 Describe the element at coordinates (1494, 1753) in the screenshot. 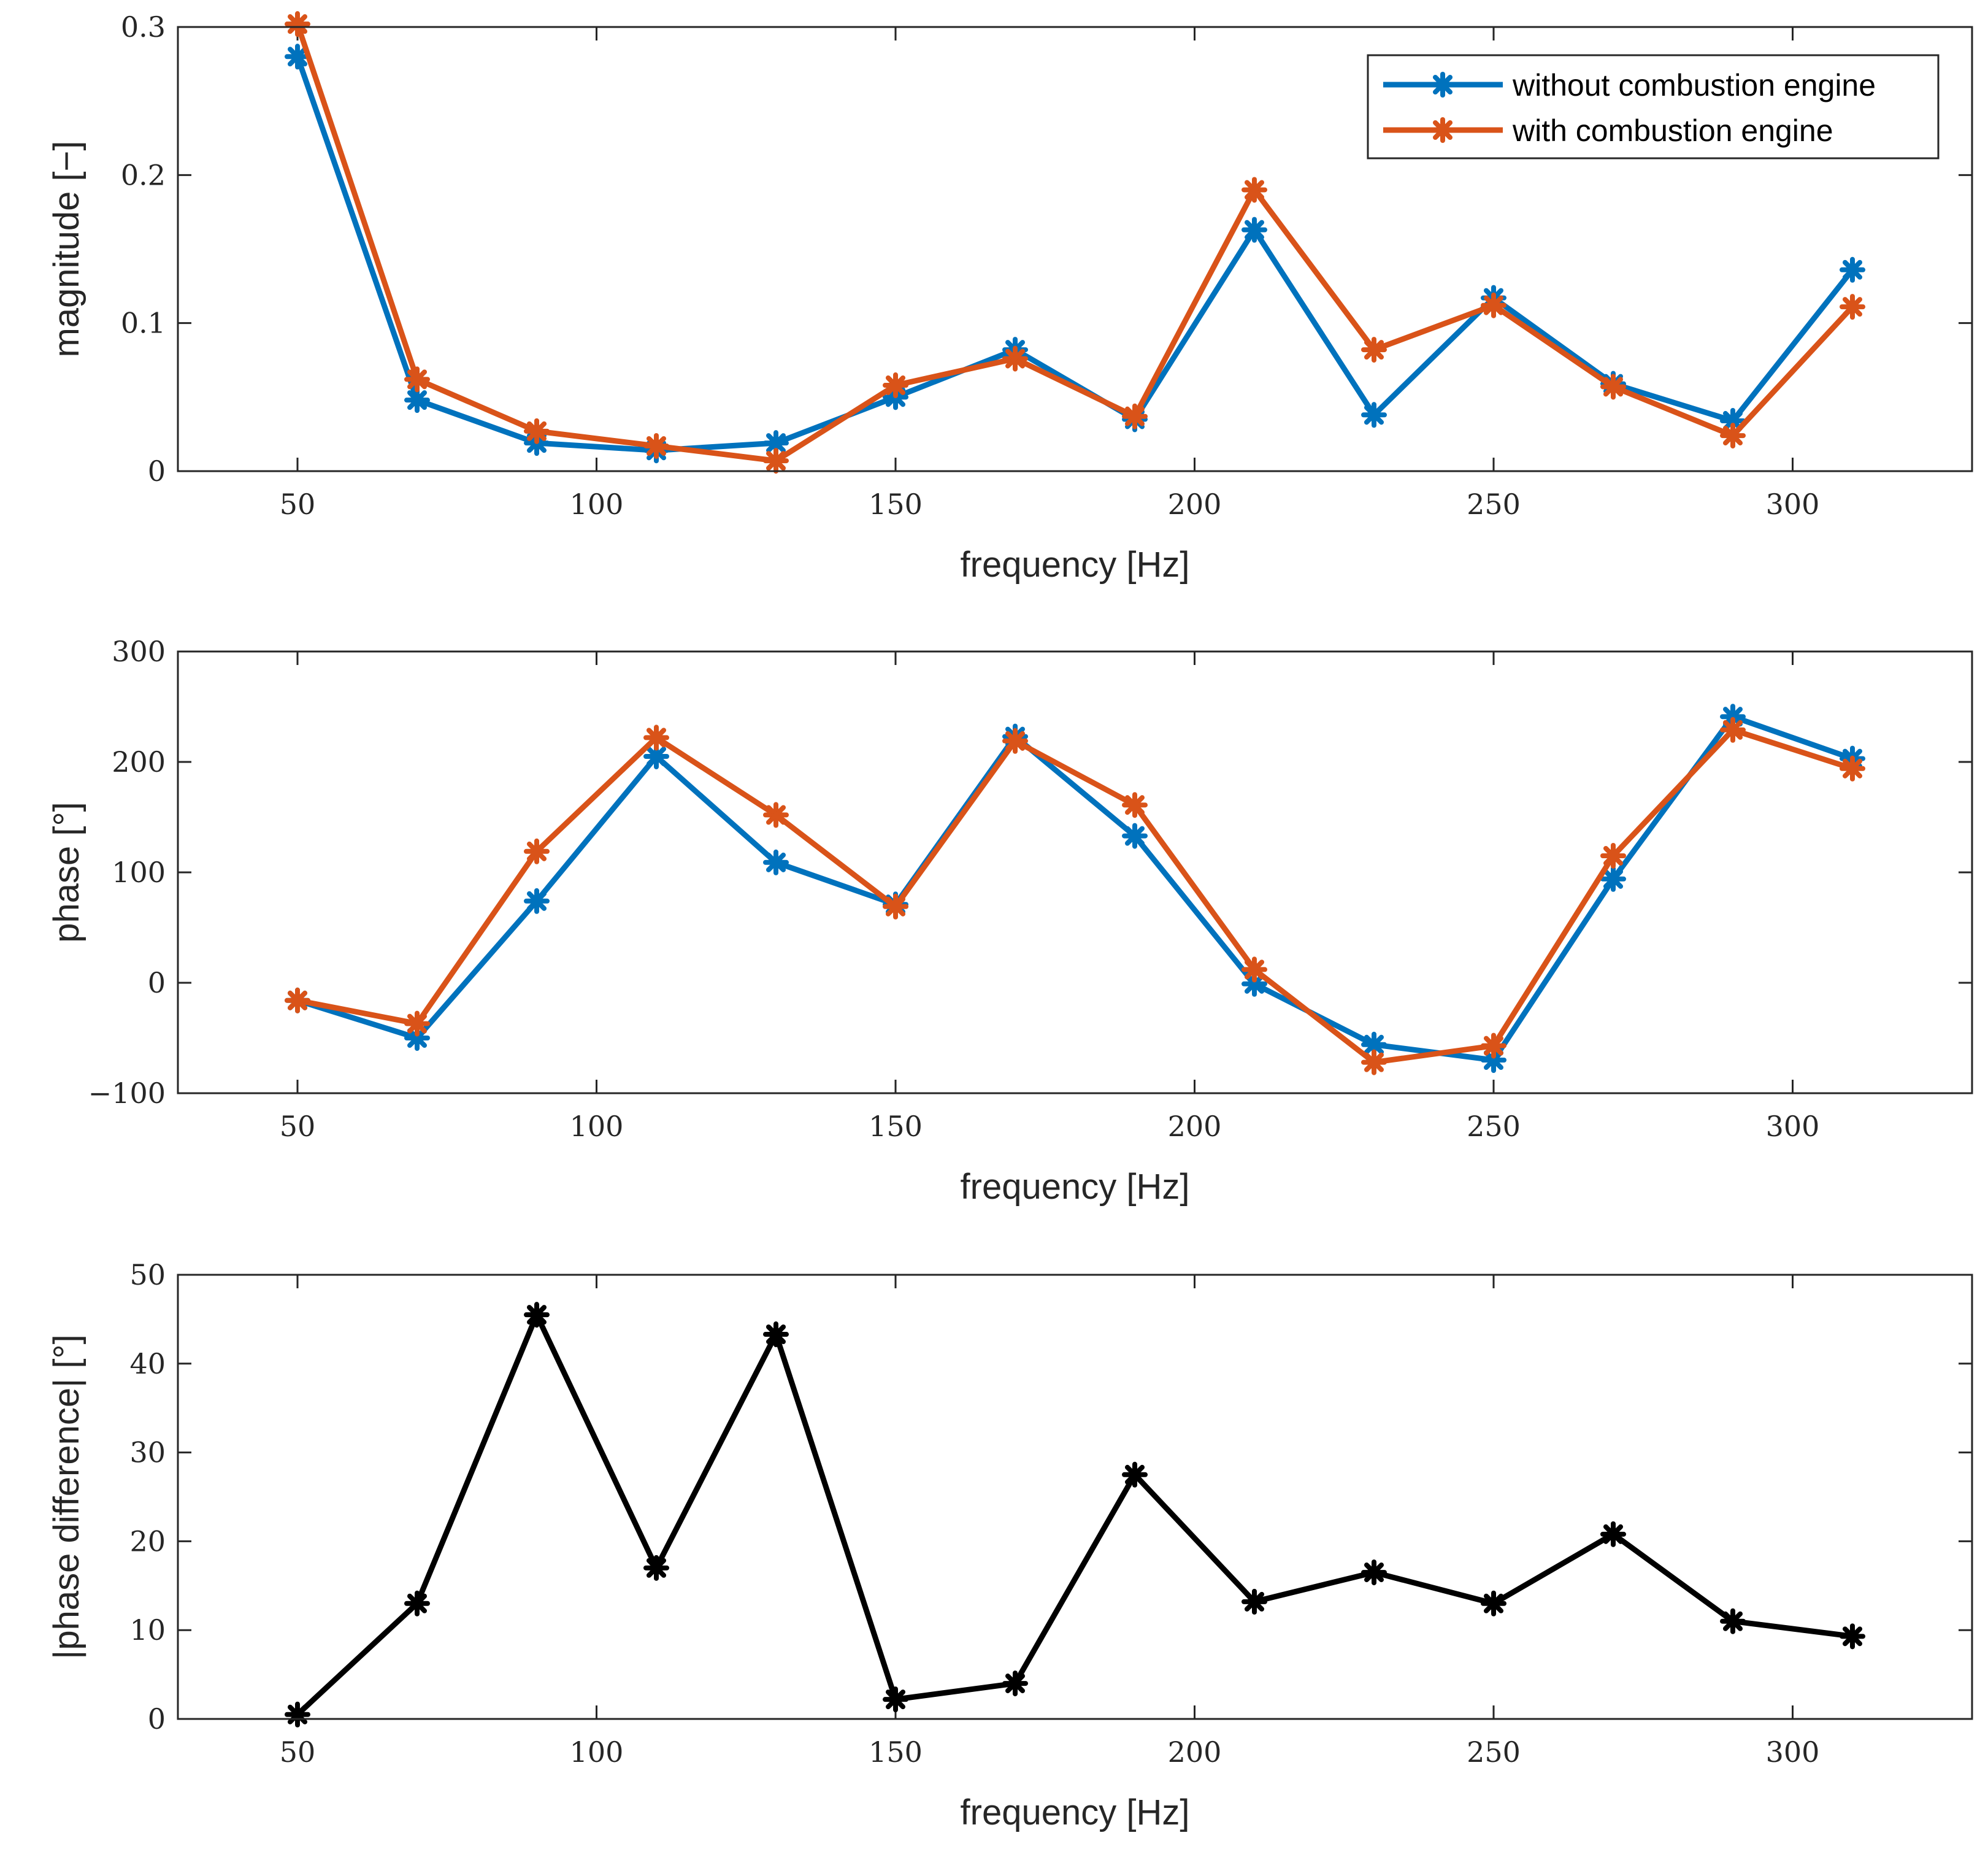

I see `phase-difference-x-tick-label: 250` at that location.